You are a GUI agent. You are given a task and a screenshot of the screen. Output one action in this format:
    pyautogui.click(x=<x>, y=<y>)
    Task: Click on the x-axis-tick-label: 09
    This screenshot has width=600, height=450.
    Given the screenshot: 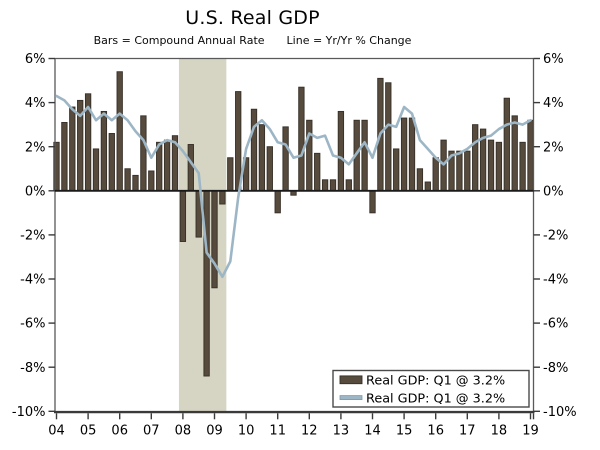 What is the action you would take?
    pyautogui.click(x=214, y=430)
    